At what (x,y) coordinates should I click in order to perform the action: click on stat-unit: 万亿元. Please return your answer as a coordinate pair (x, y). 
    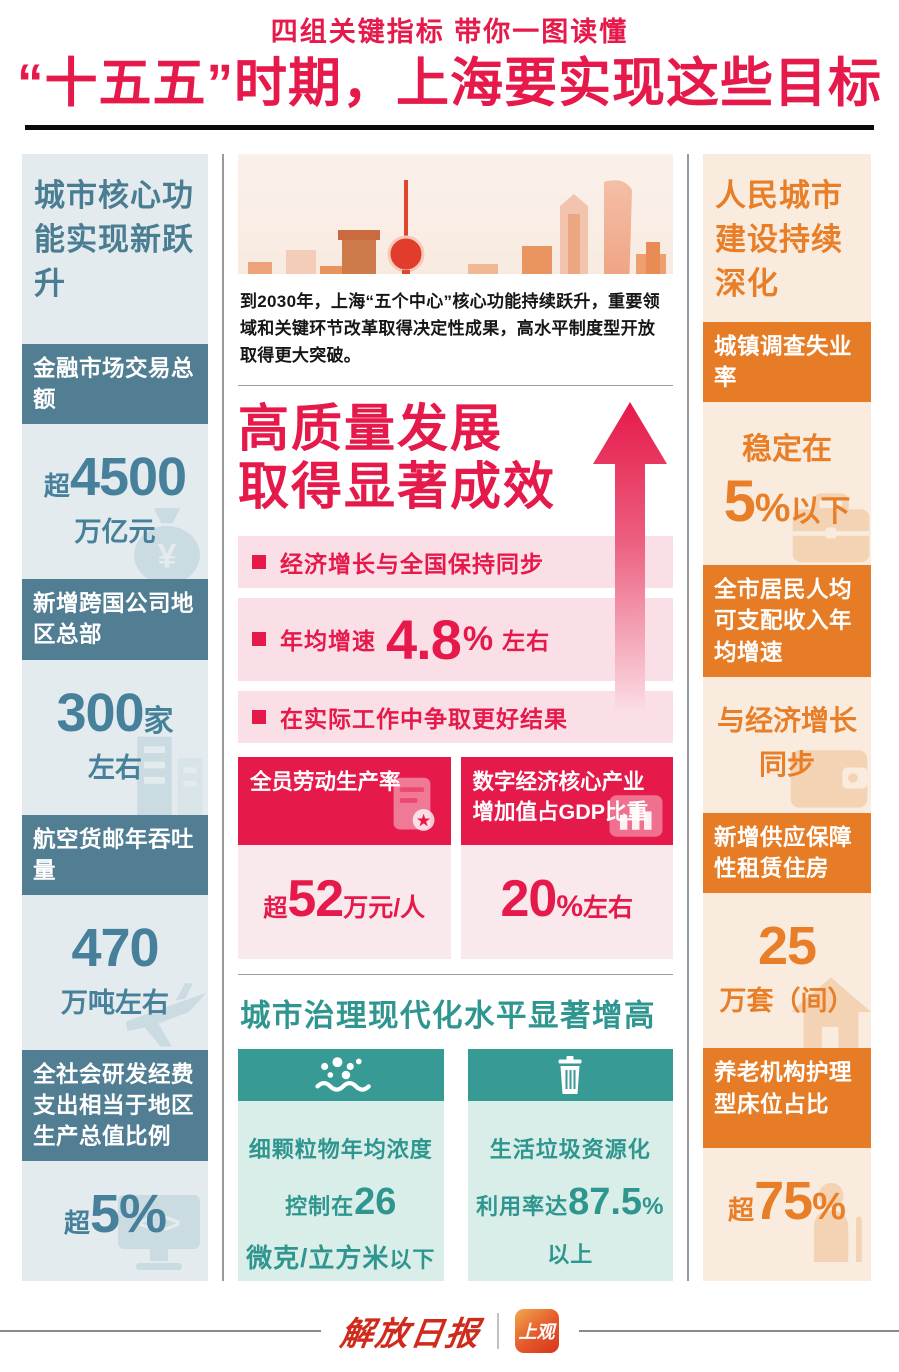
    Looking at the image, I should click on (115, 532).